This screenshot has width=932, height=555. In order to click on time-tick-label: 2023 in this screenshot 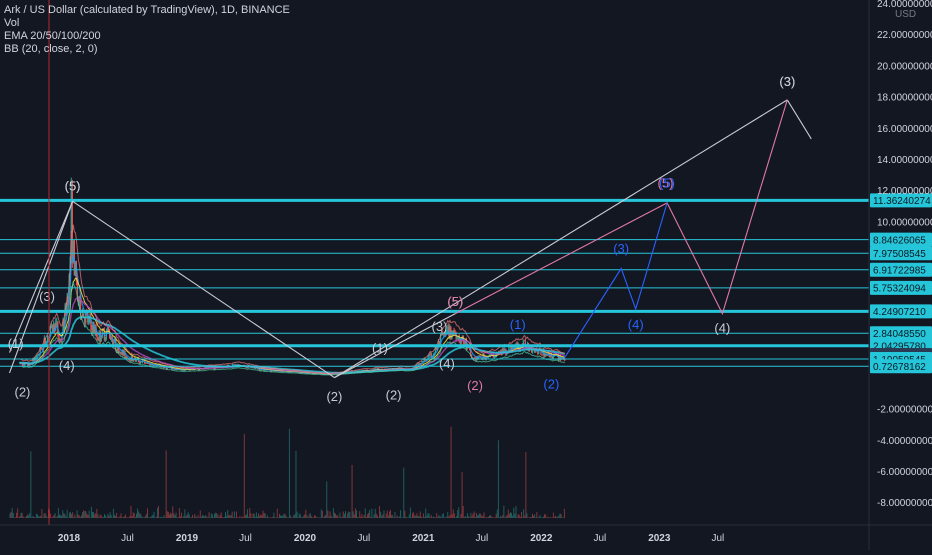, I will do `click(659, 538)`.